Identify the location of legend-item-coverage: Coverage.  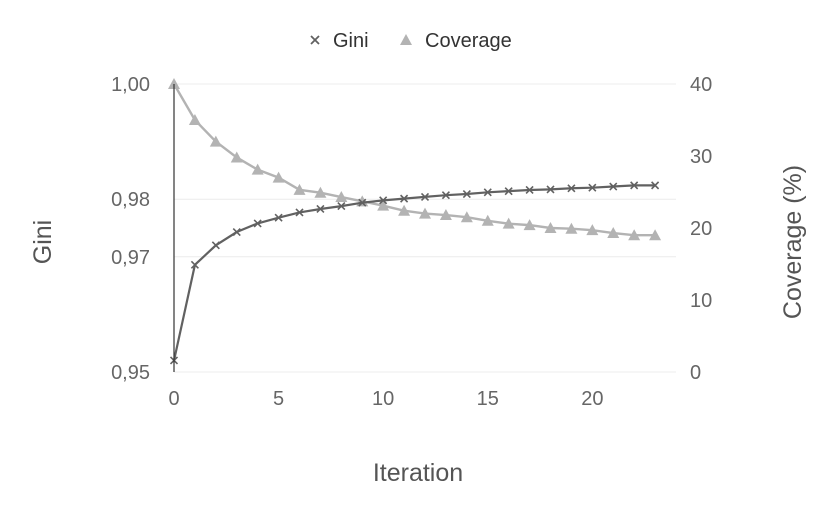
(456, 41).